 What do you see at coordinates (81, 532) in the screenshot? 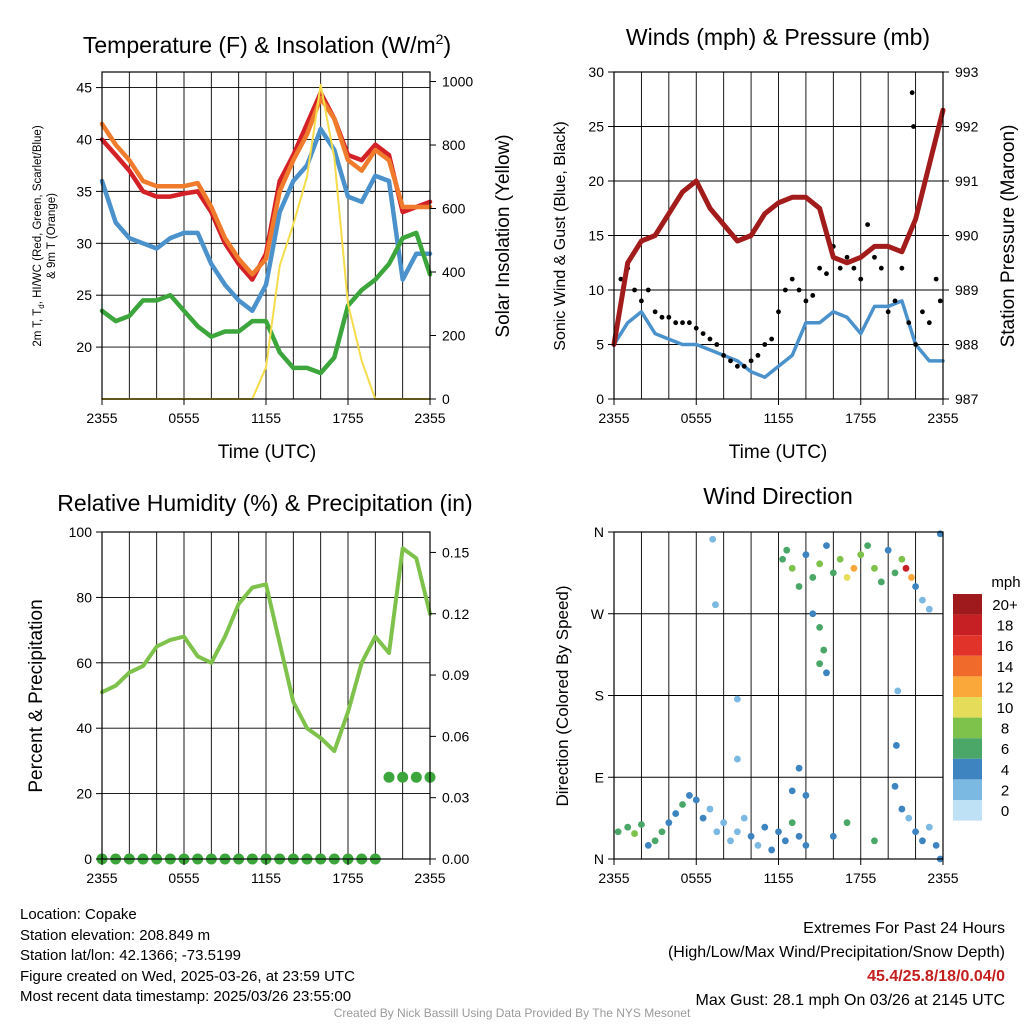
I see `y-tick-label-left: 100` at bounding box center [81, 532].